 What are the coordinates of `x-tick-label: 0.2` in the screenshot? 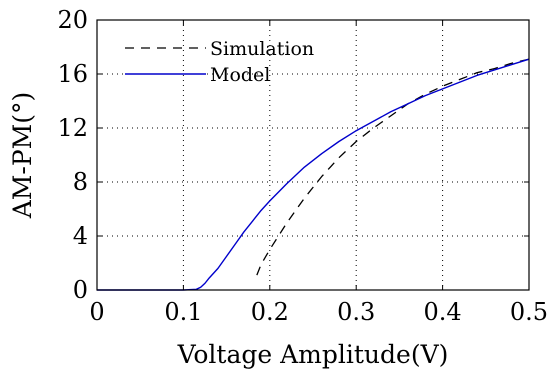 It's located at (270, 312).